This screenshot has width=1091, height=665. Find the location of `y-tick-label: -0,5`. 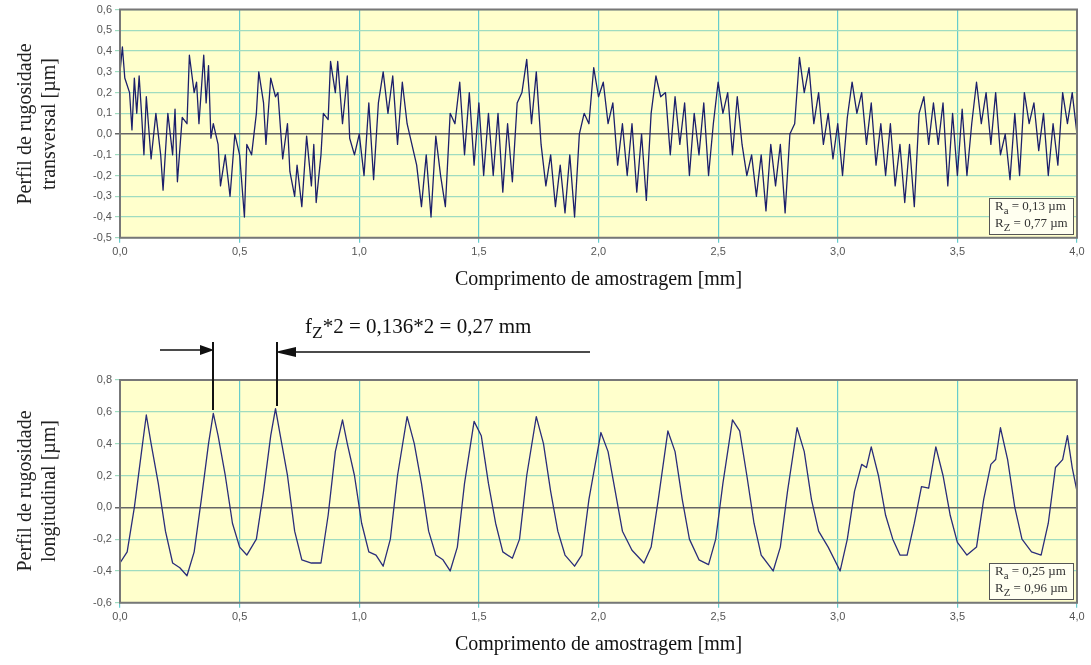

y-tick-label: -0,5 is located at coordinates (102, 236).